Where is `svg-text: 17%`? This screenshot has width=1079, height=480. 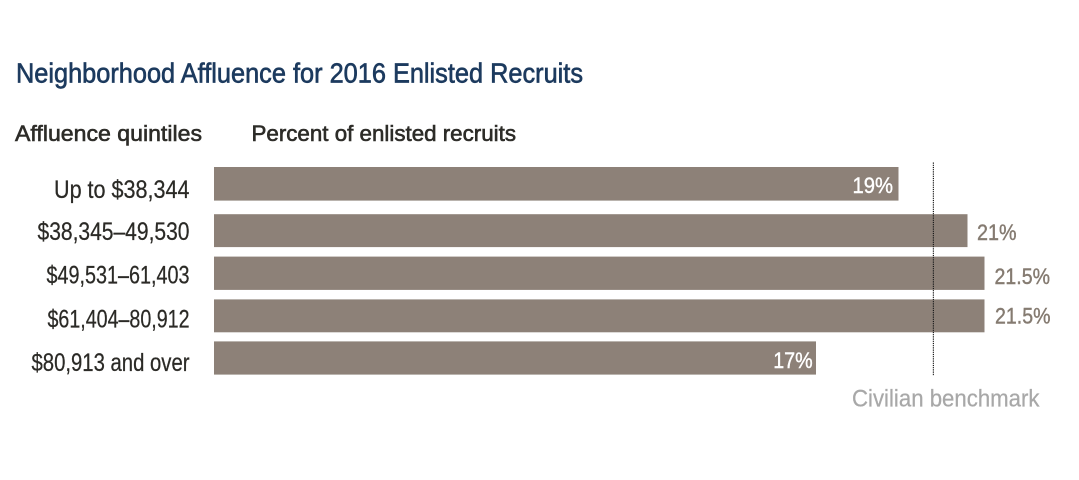 svg-text: 17% is located at coordinates (793, 360).